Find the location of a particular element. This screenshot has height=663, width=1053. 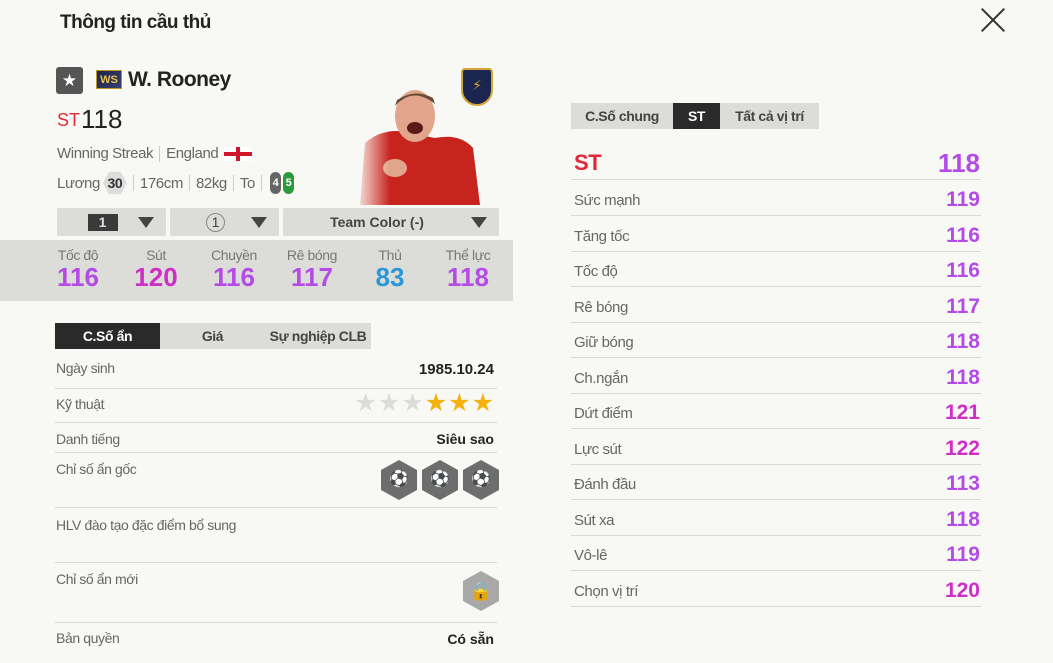

tab-position-st: ST is located at coordinates (696, 116).